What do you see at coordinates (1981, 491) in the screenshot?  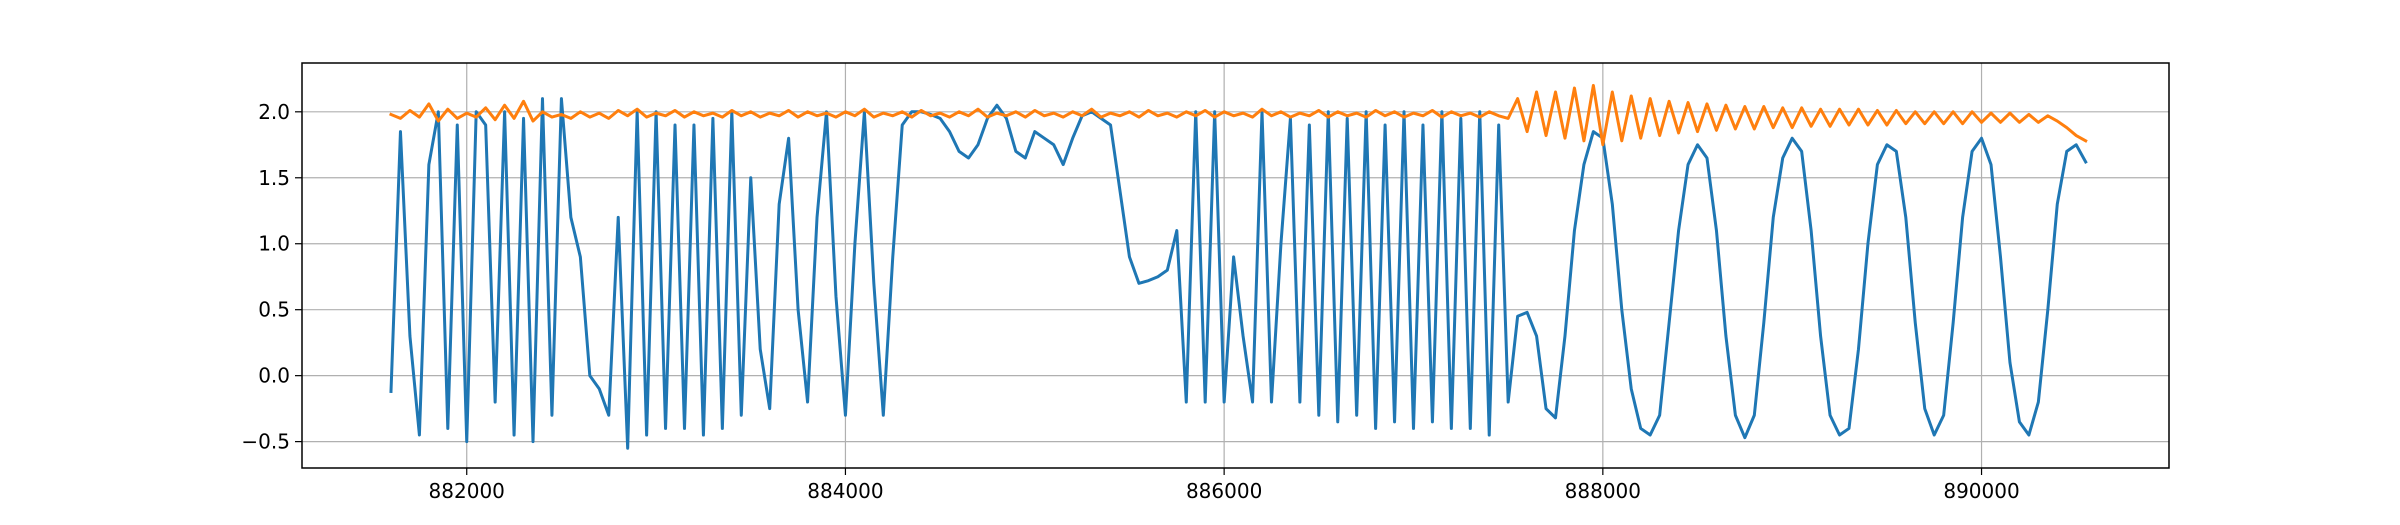 I see `x-tick-label: 890000` at bounding box center [1981, 491].